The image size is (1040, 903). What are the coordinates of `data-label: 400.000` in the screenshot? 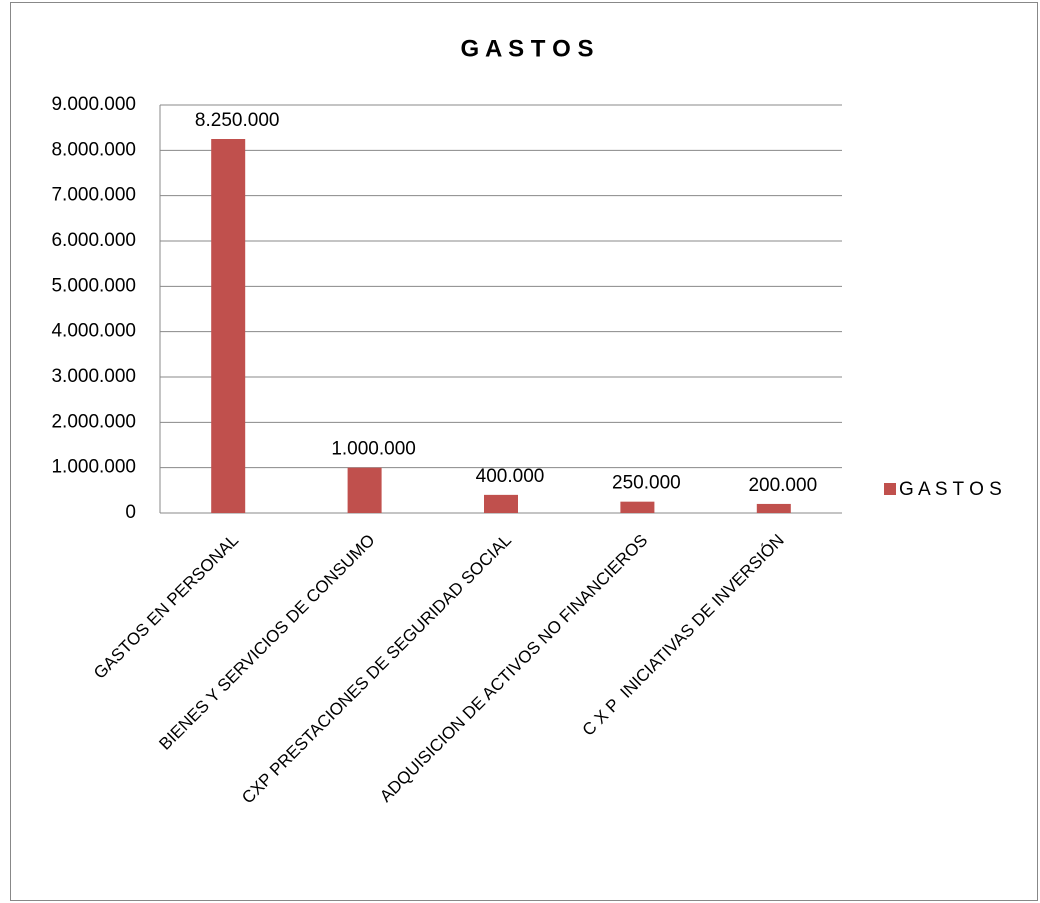 It's located at (510, 476).